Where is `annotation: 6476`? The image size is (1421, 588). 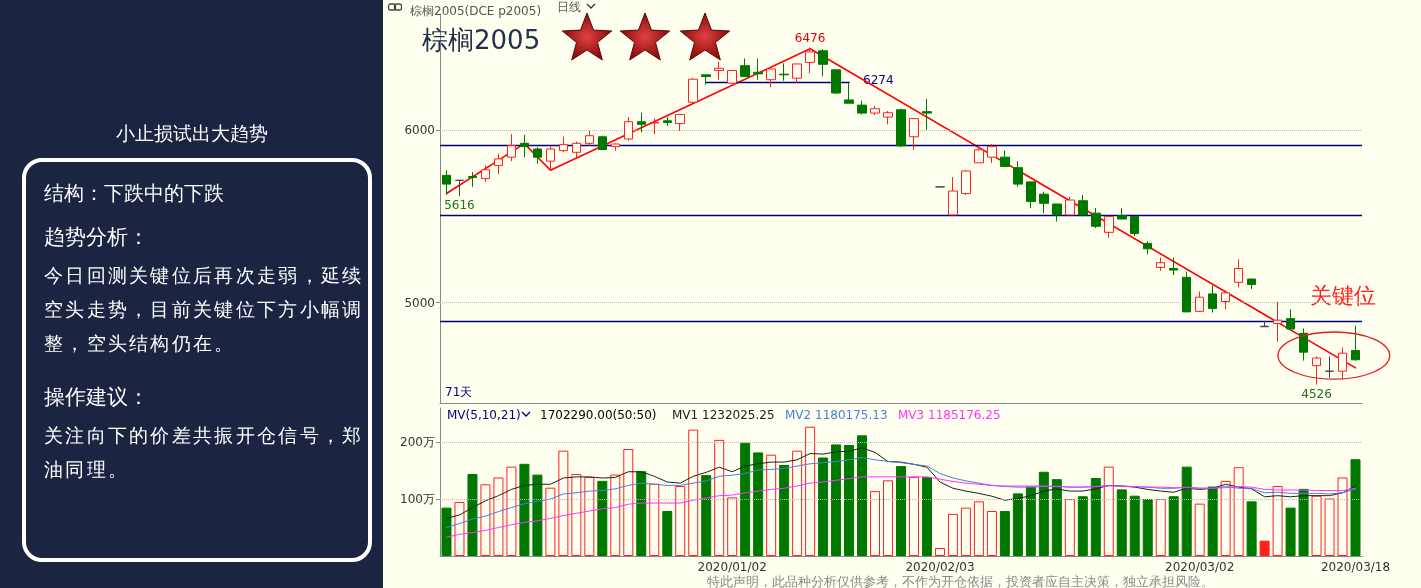
annotation: 6476 is located at coordinates (810, 37).